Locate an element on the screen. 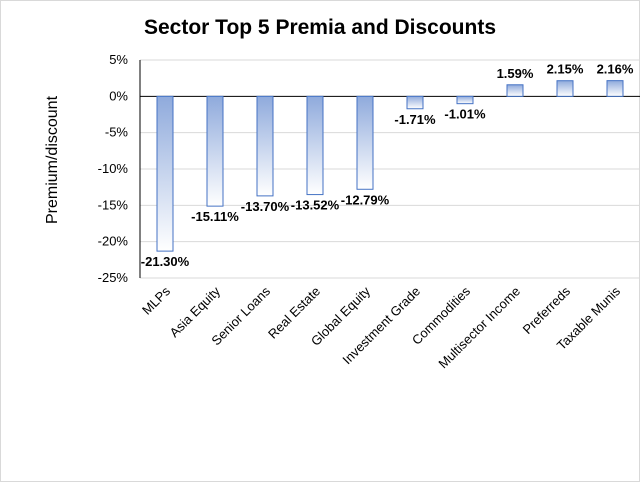 The height and width of the screenshot is (482, 640). data-label: 2.15% is located at coordinates (565, 69).